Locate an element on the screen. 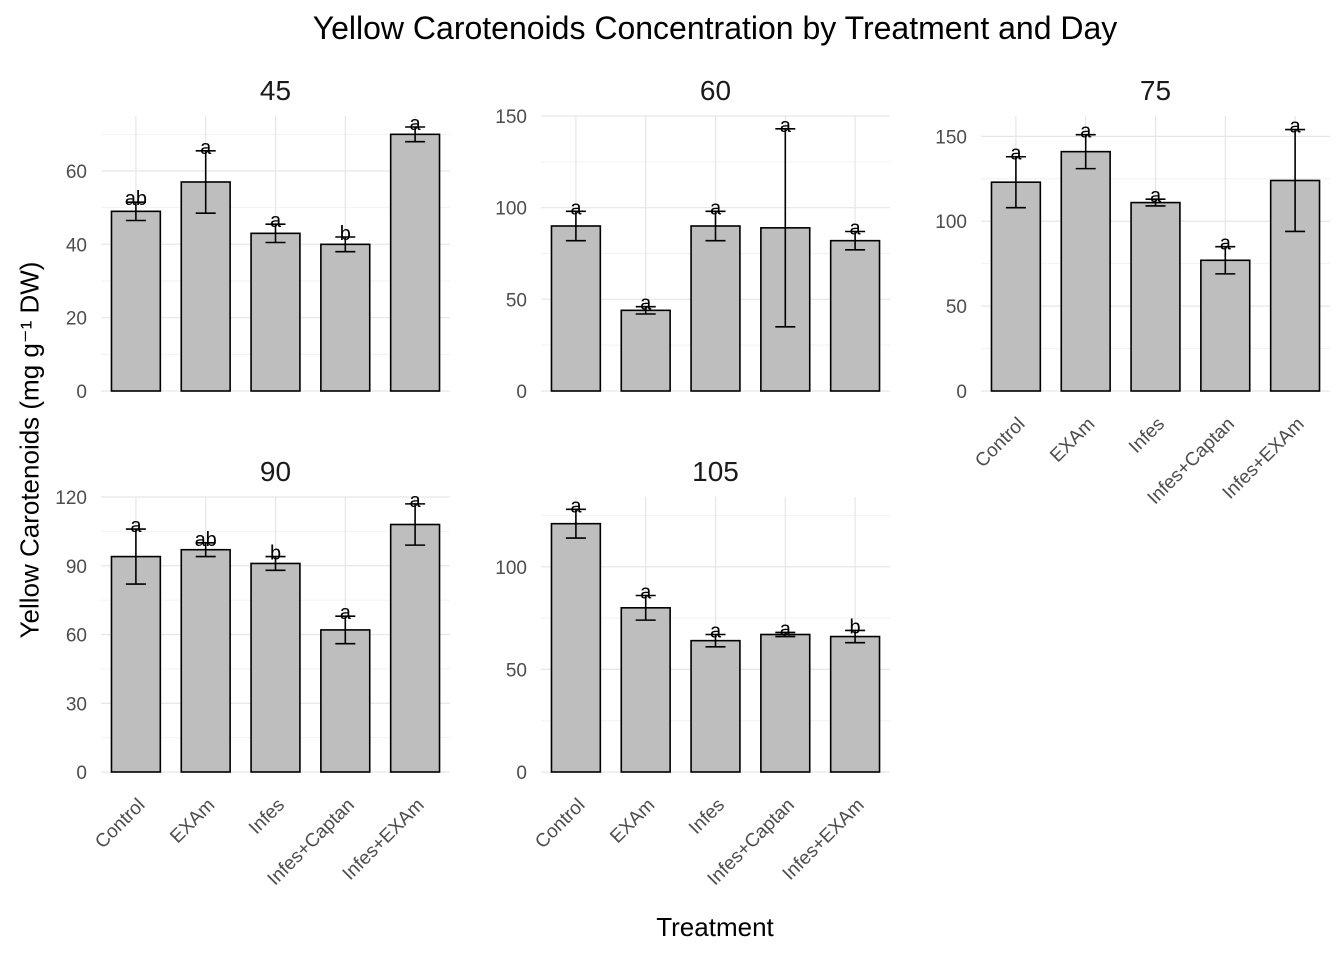 This screenshot has width=1344, height=960. facet-title: 90 is located at coordinates (275, 471).